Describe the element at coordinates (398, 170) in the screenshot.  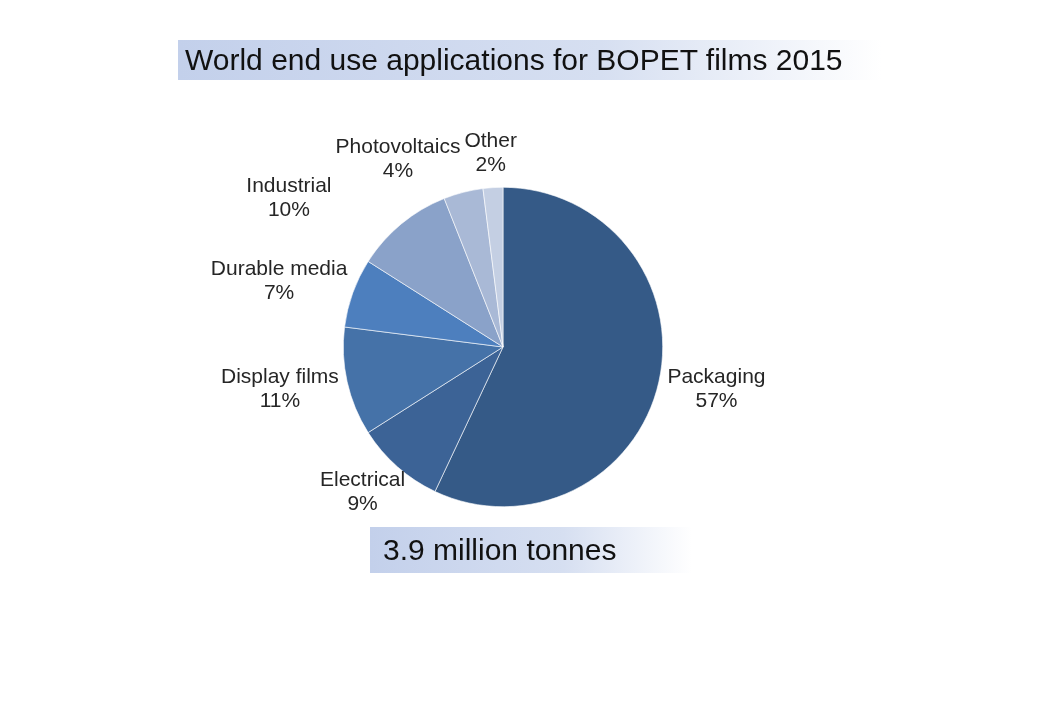
I see `data-label: 4%` at that location.